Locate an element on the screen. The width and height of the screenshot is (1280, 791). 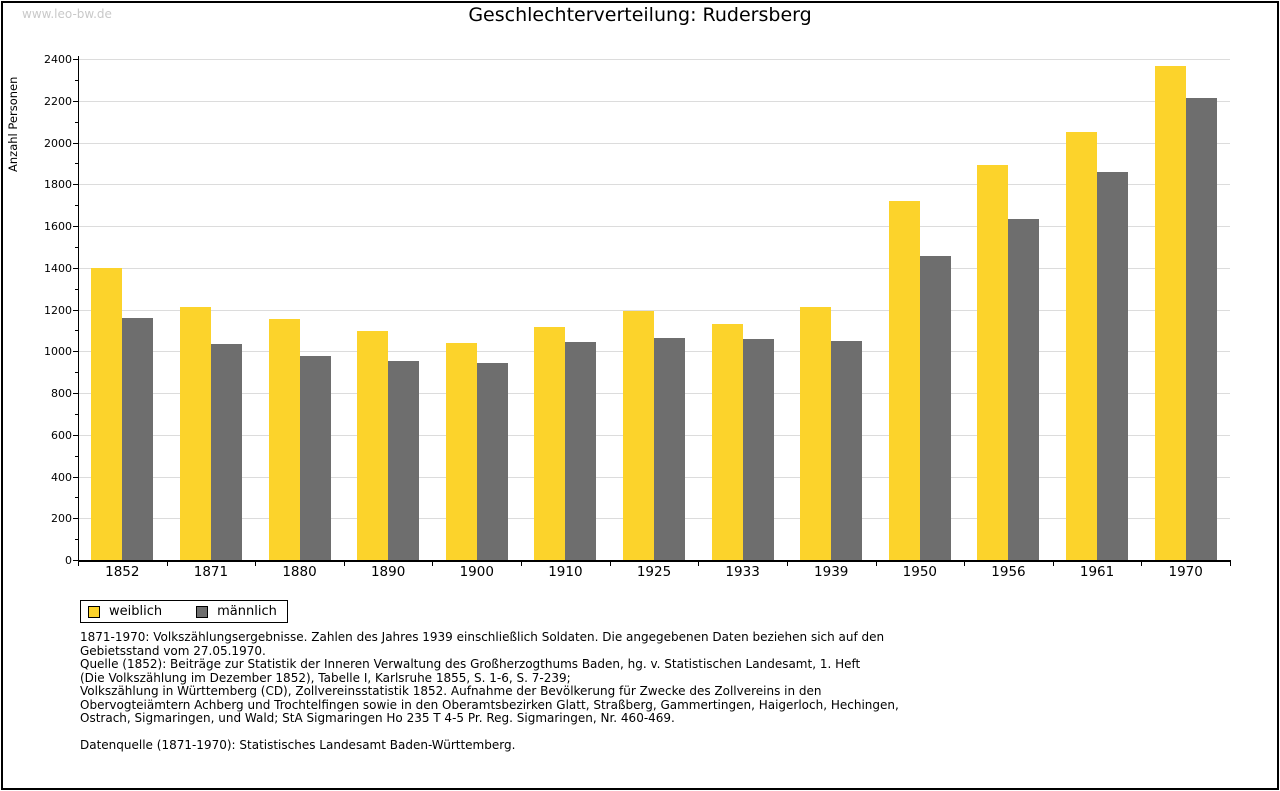
bar-maennlich-1956 is located at coordinates (1024, 389).